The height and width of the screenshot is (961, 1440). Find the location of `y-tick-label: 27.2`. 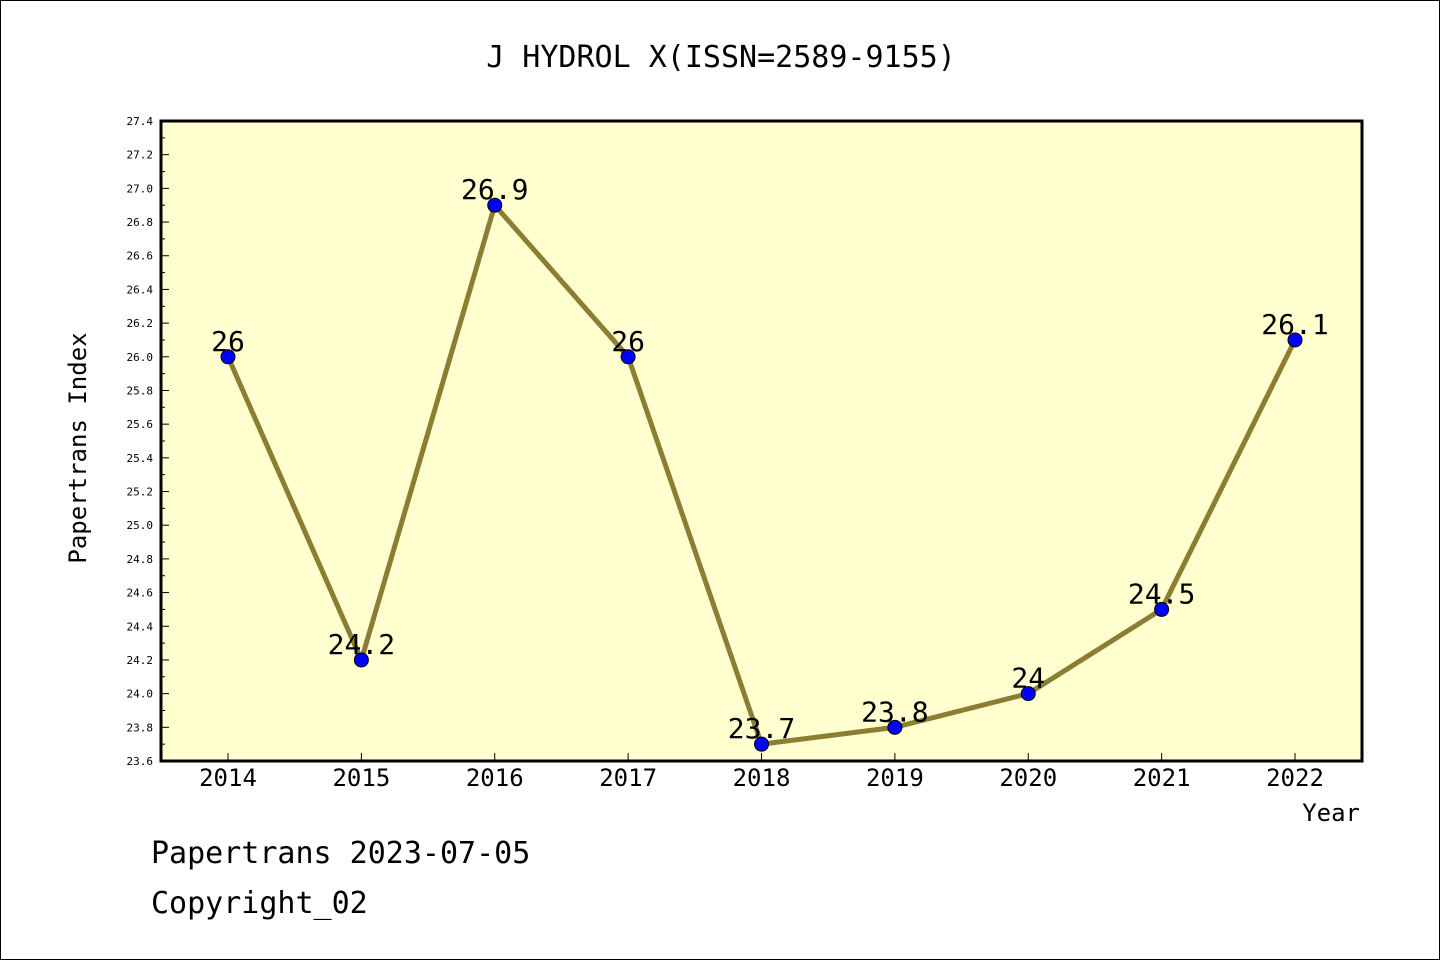

y-tick-label: 27.2 is located at coordinates (140, 155).